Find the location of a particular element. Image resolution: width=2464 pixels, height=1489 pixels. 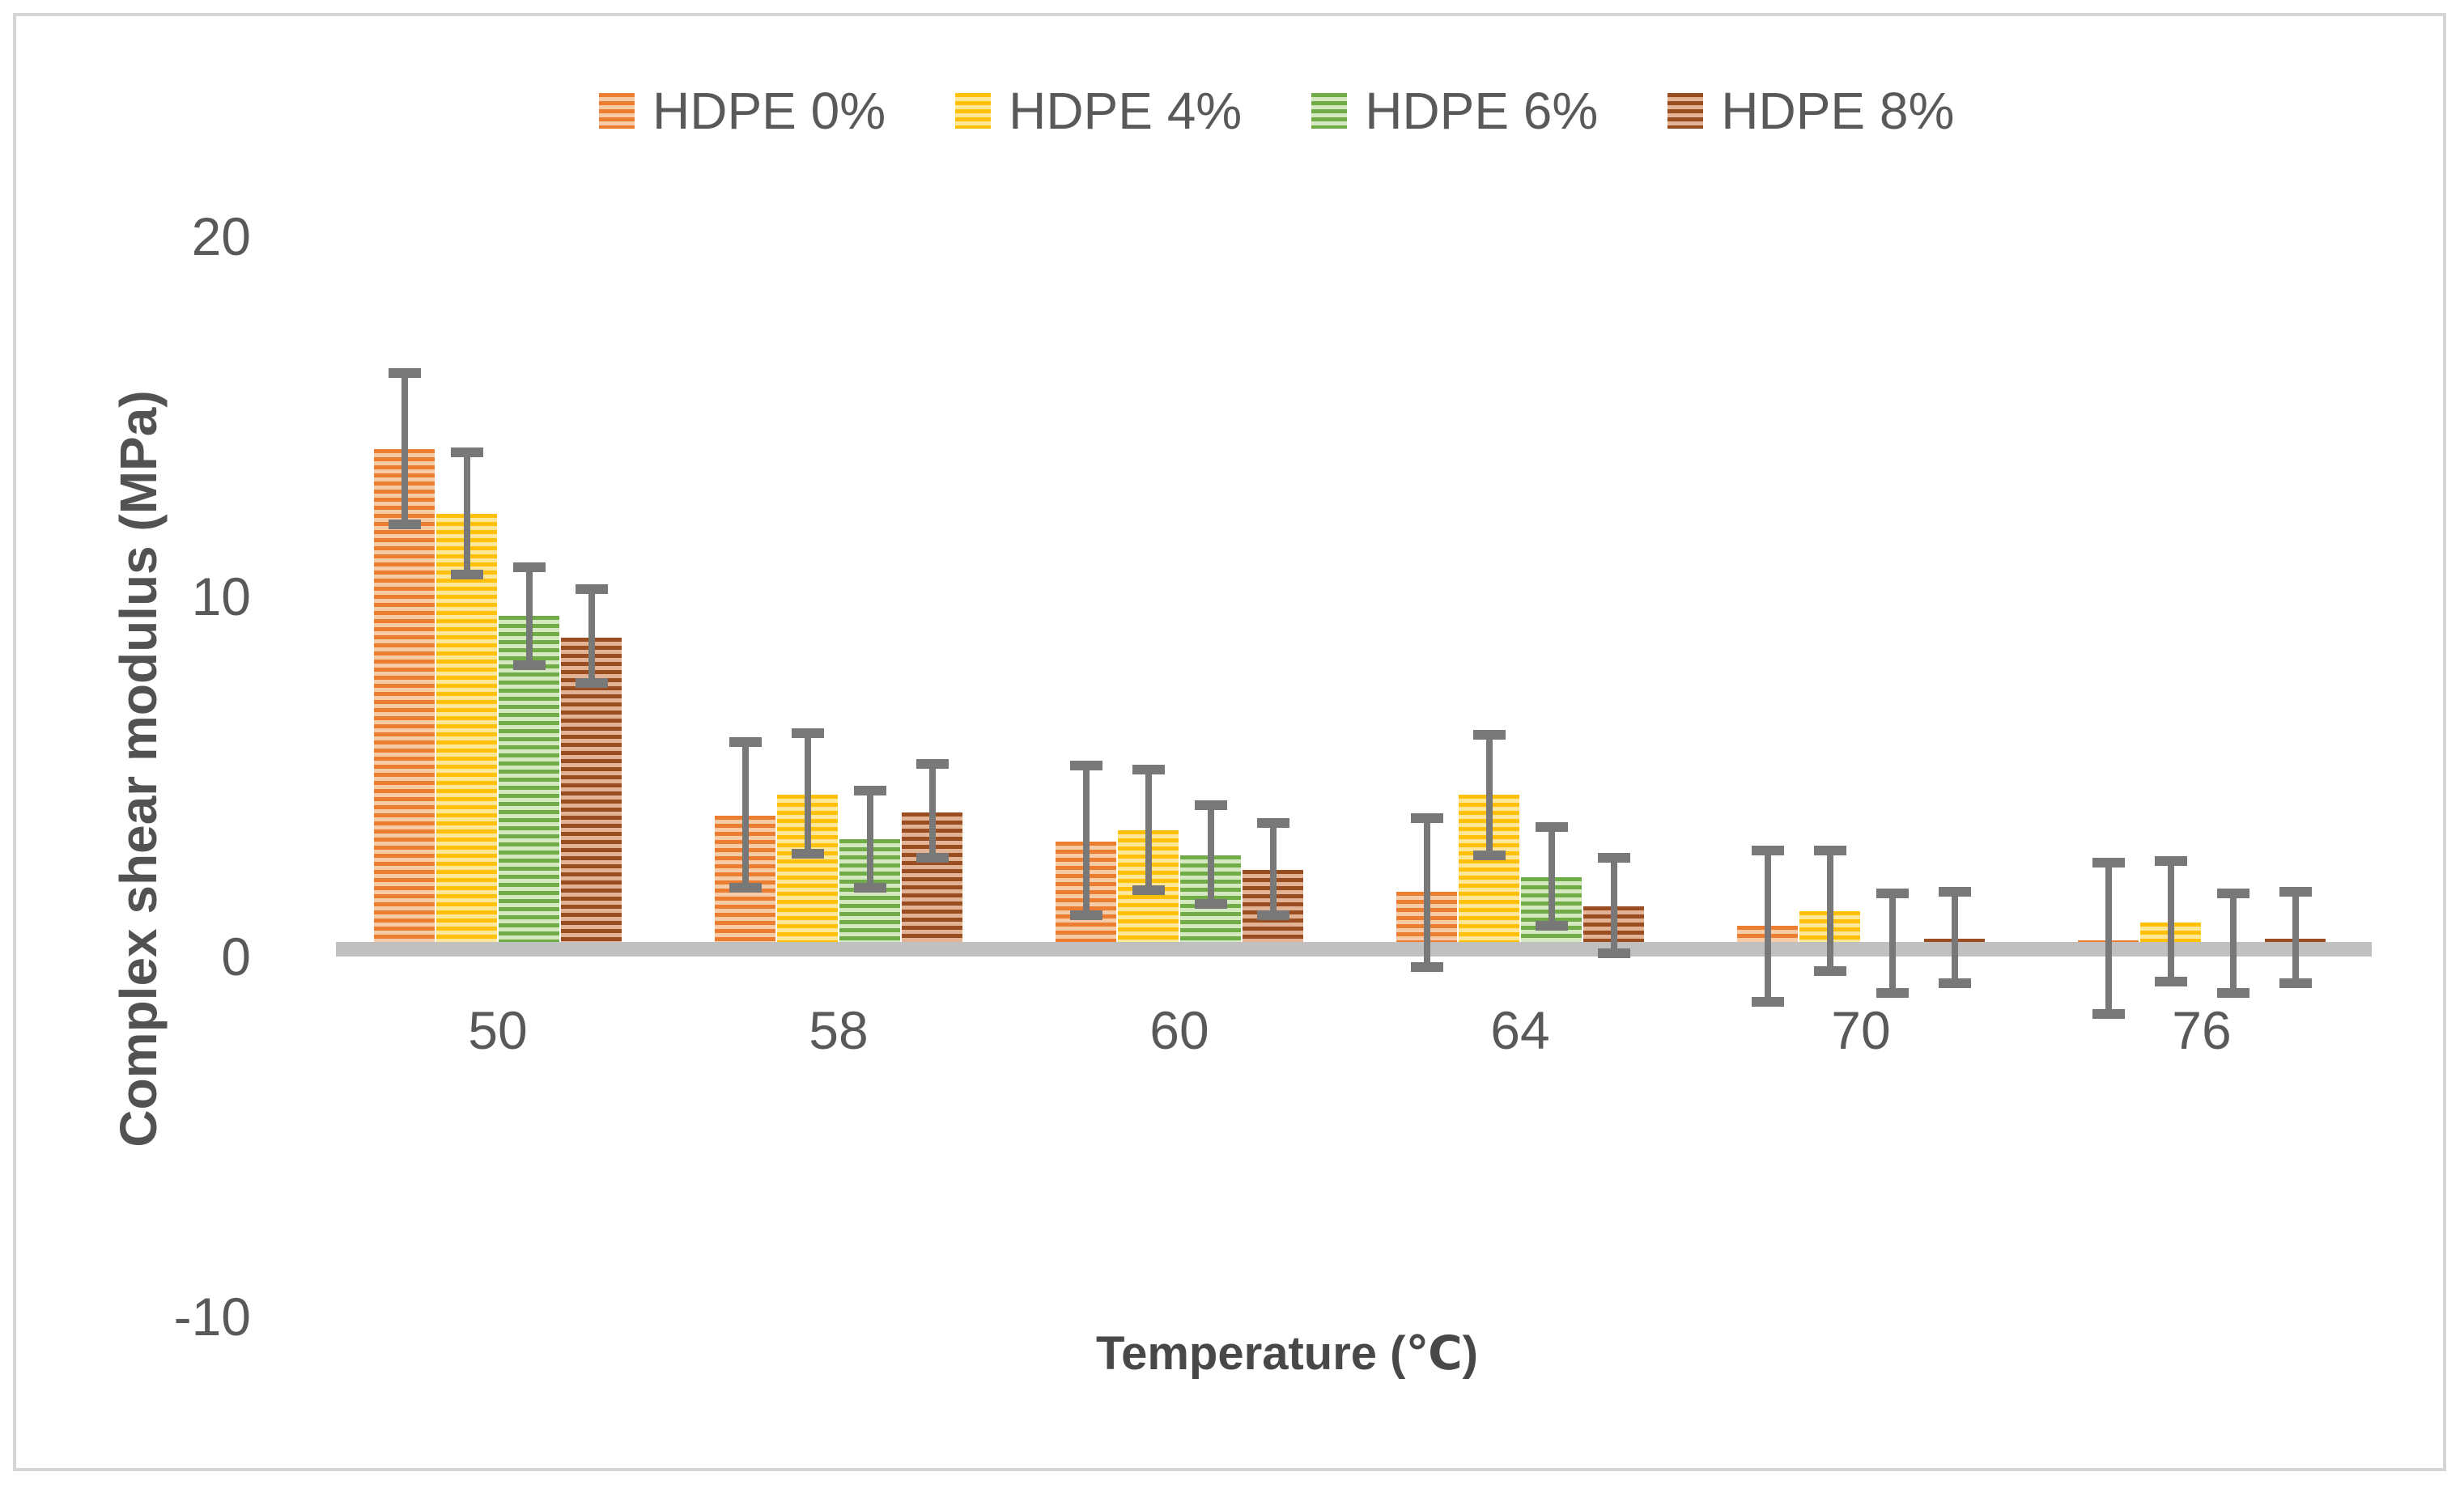

x-tick-label-60: 60 is located at coordinates (1179, 1030).